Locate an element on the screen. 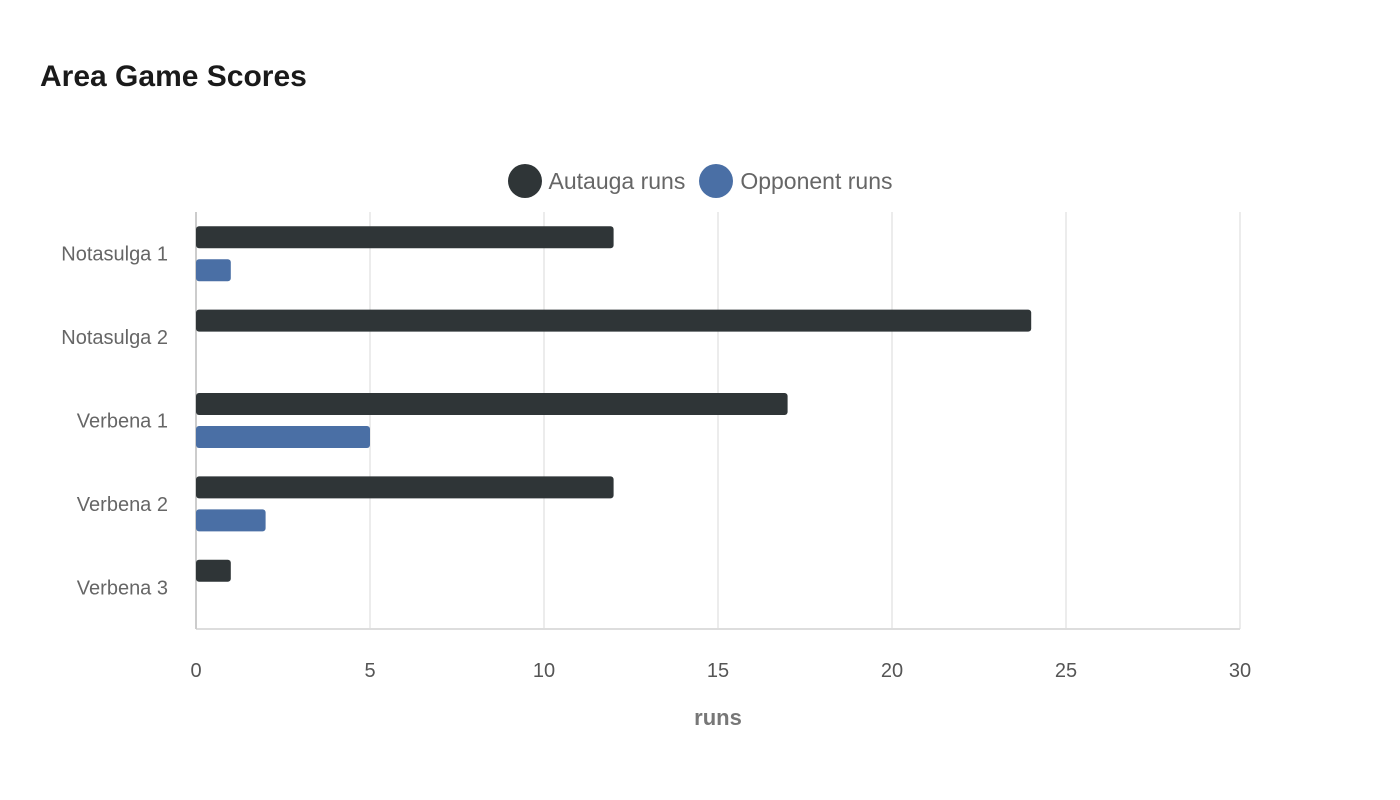 The width and height of the screenshot is (1400, 800). legend-swatch-opponent is located at coordinates (716, 181).